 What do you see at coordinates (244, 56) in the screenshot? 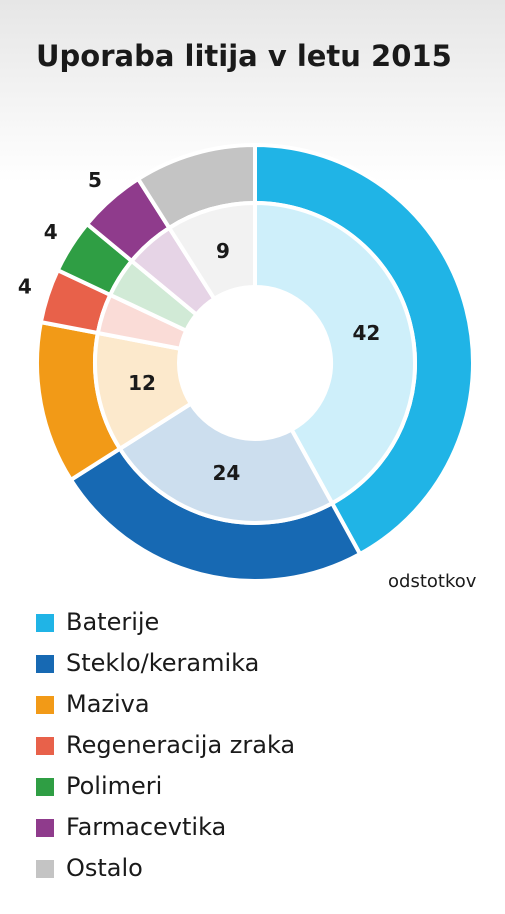
I see `chart-title: Uporaba litija v letu 2015` at bounding box center [244, 56].